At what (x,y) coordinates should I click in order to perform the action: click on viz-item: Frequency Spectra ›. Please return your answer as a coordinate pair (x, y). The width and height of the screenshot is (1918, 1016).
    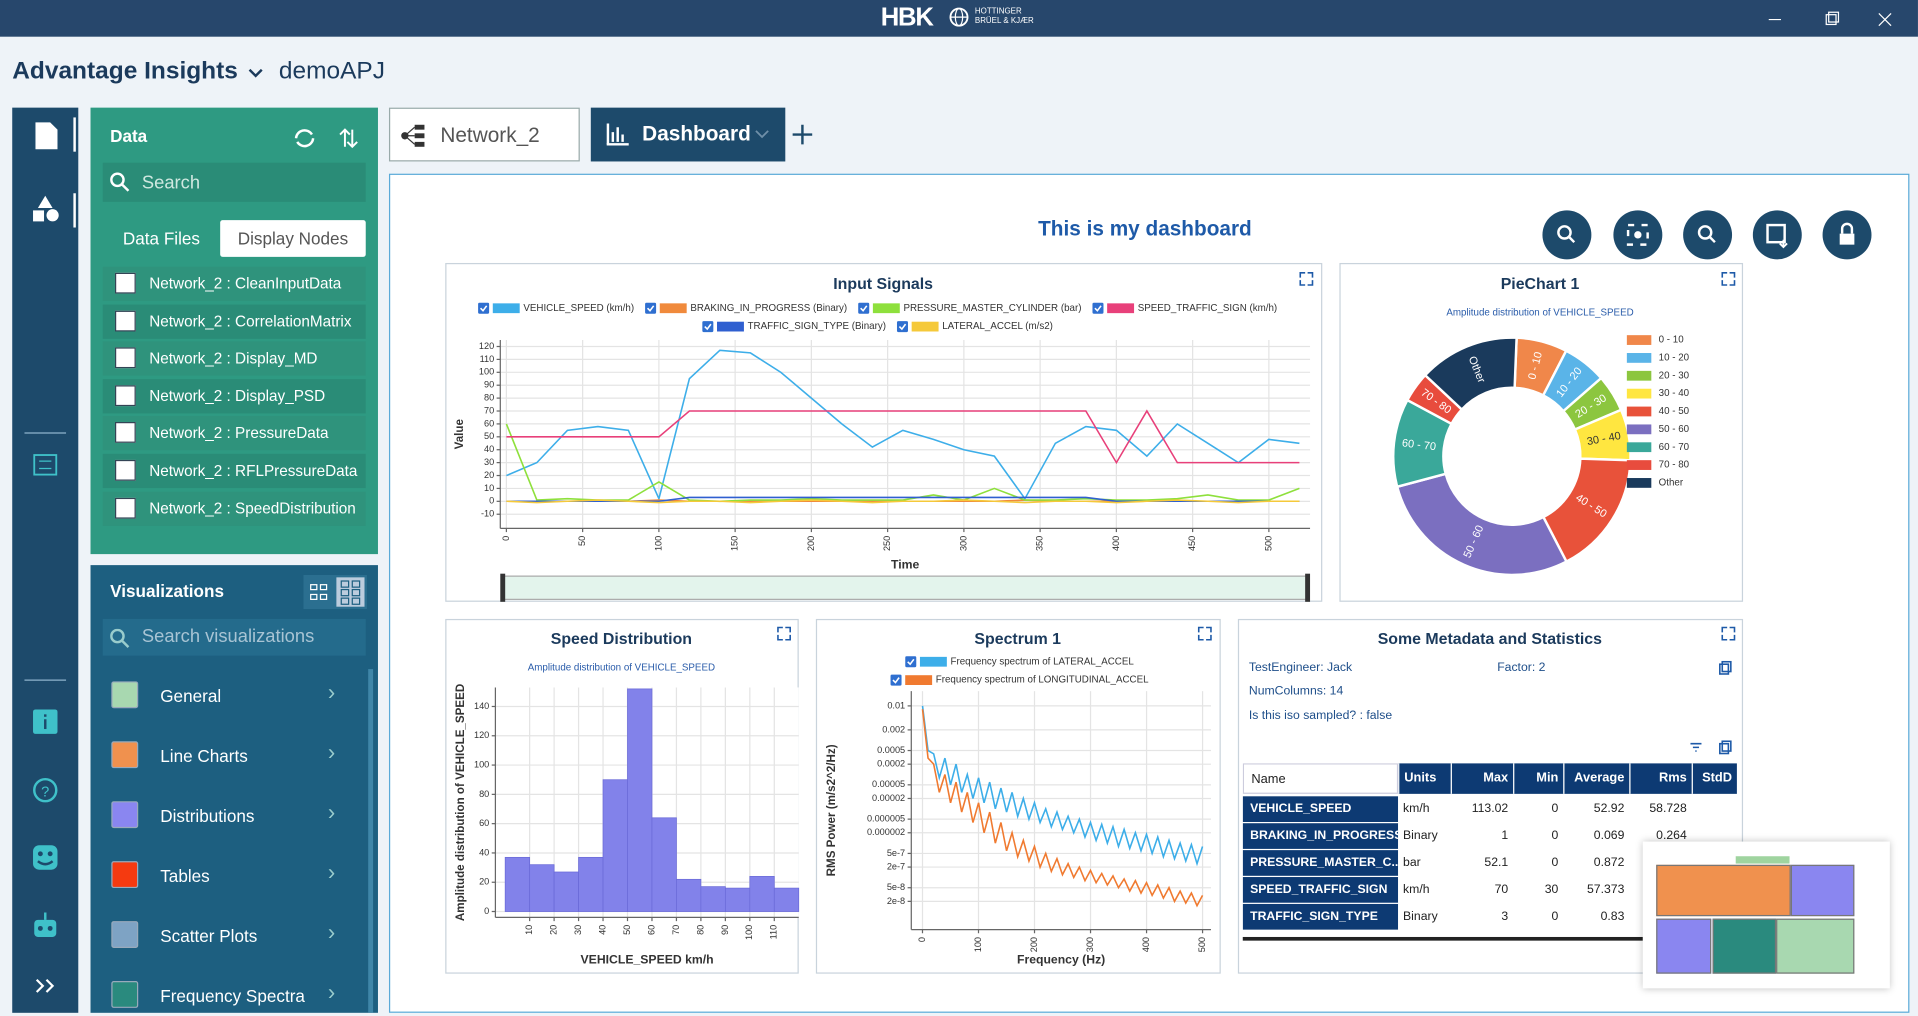
    Looking at the image, I should click on (232, 994).